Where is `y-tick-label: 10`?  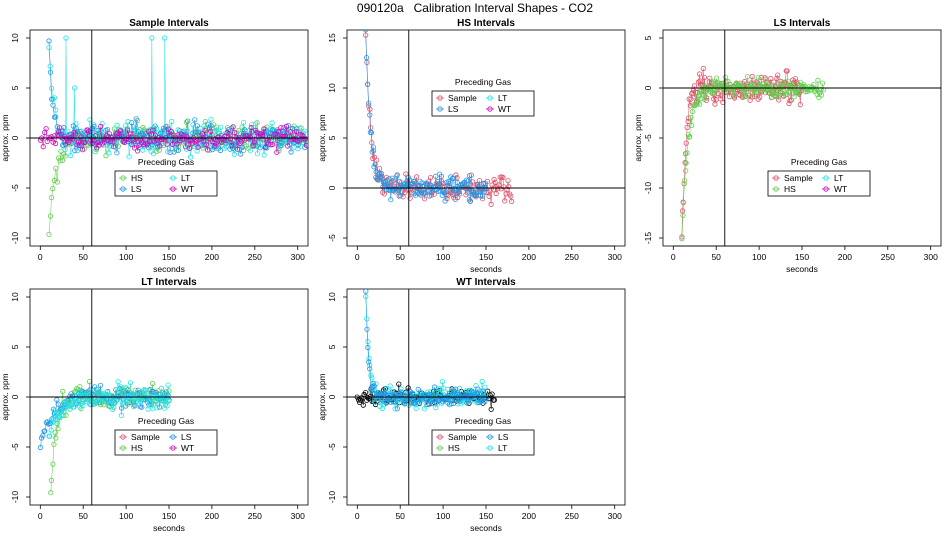 y-tick-label: 10 is located at coordinates (15, 38).